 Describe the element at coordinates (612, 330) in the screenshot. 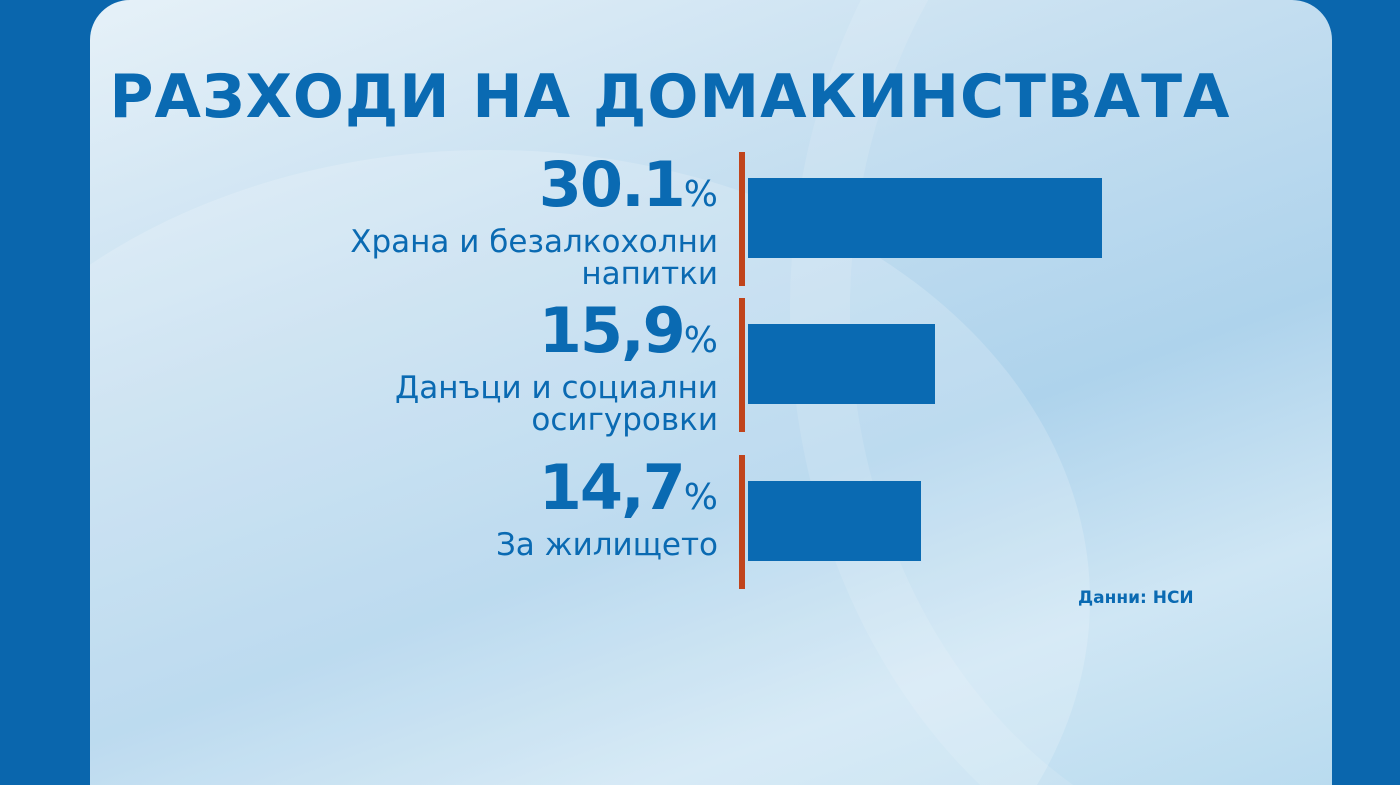

I see `value-number: 15,9` at that location.